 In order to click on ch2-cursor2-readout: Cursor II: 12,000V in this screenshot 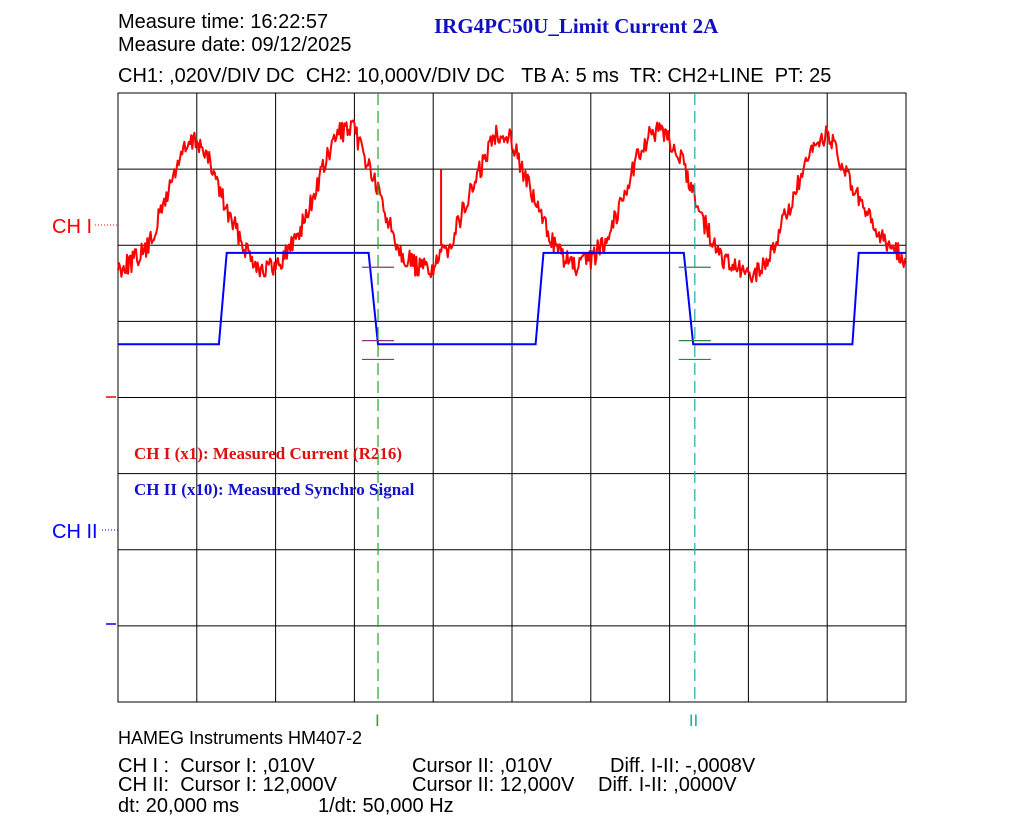, I will do `click(493, 785)`.